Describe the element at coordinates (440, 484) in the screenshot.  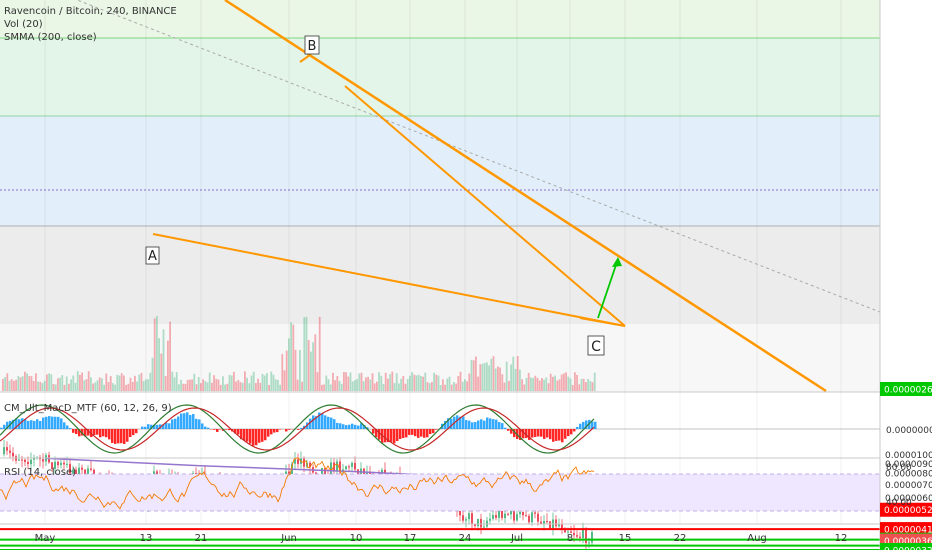
I see `rsi-pane` at that location.